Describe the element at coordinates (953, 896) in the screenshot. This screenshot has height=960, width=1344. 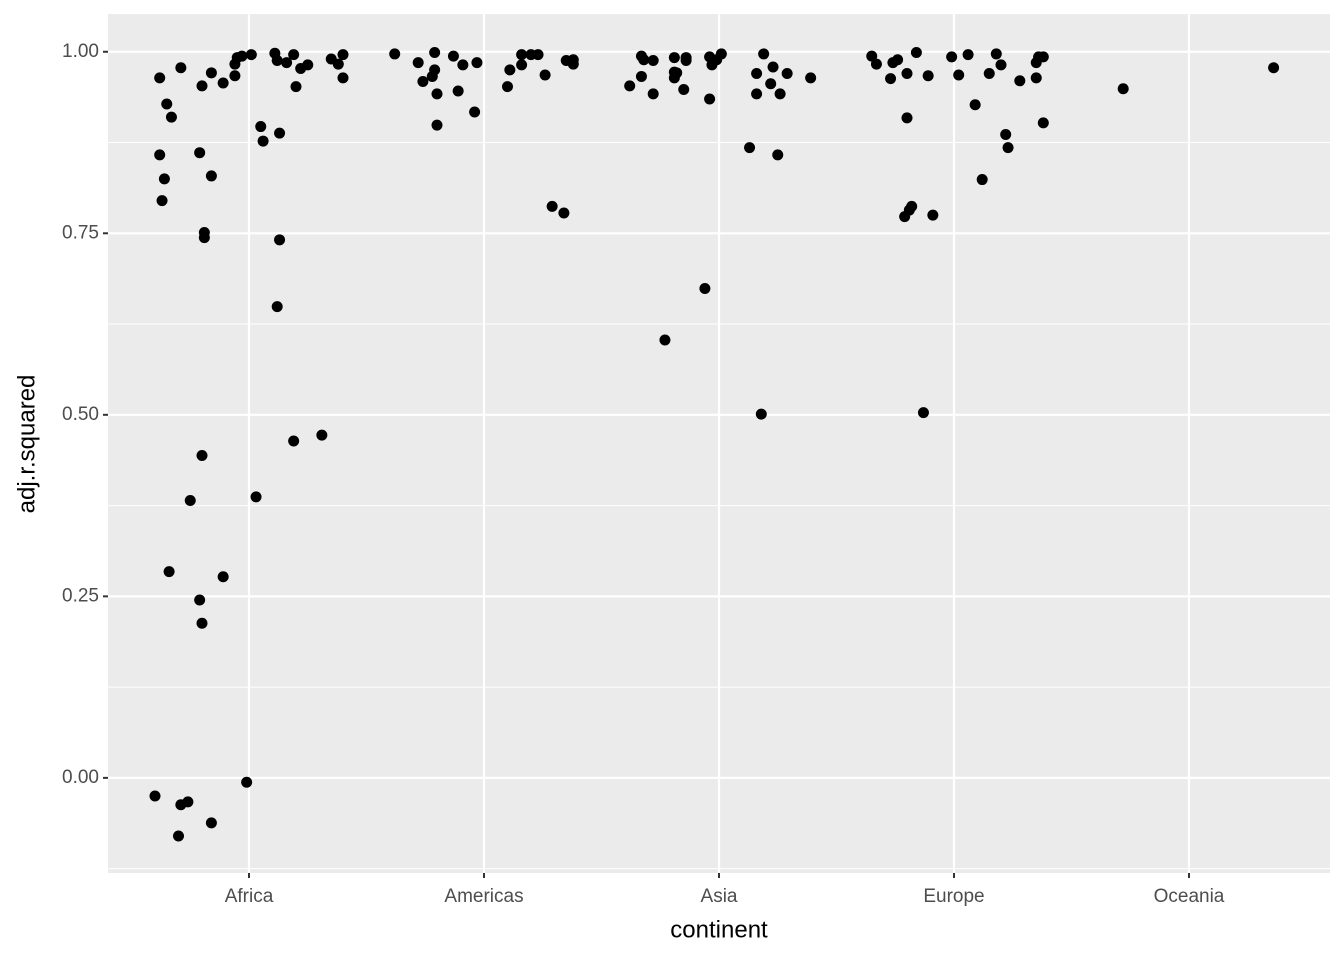
I see `x-tick-label: Europe` at that location.